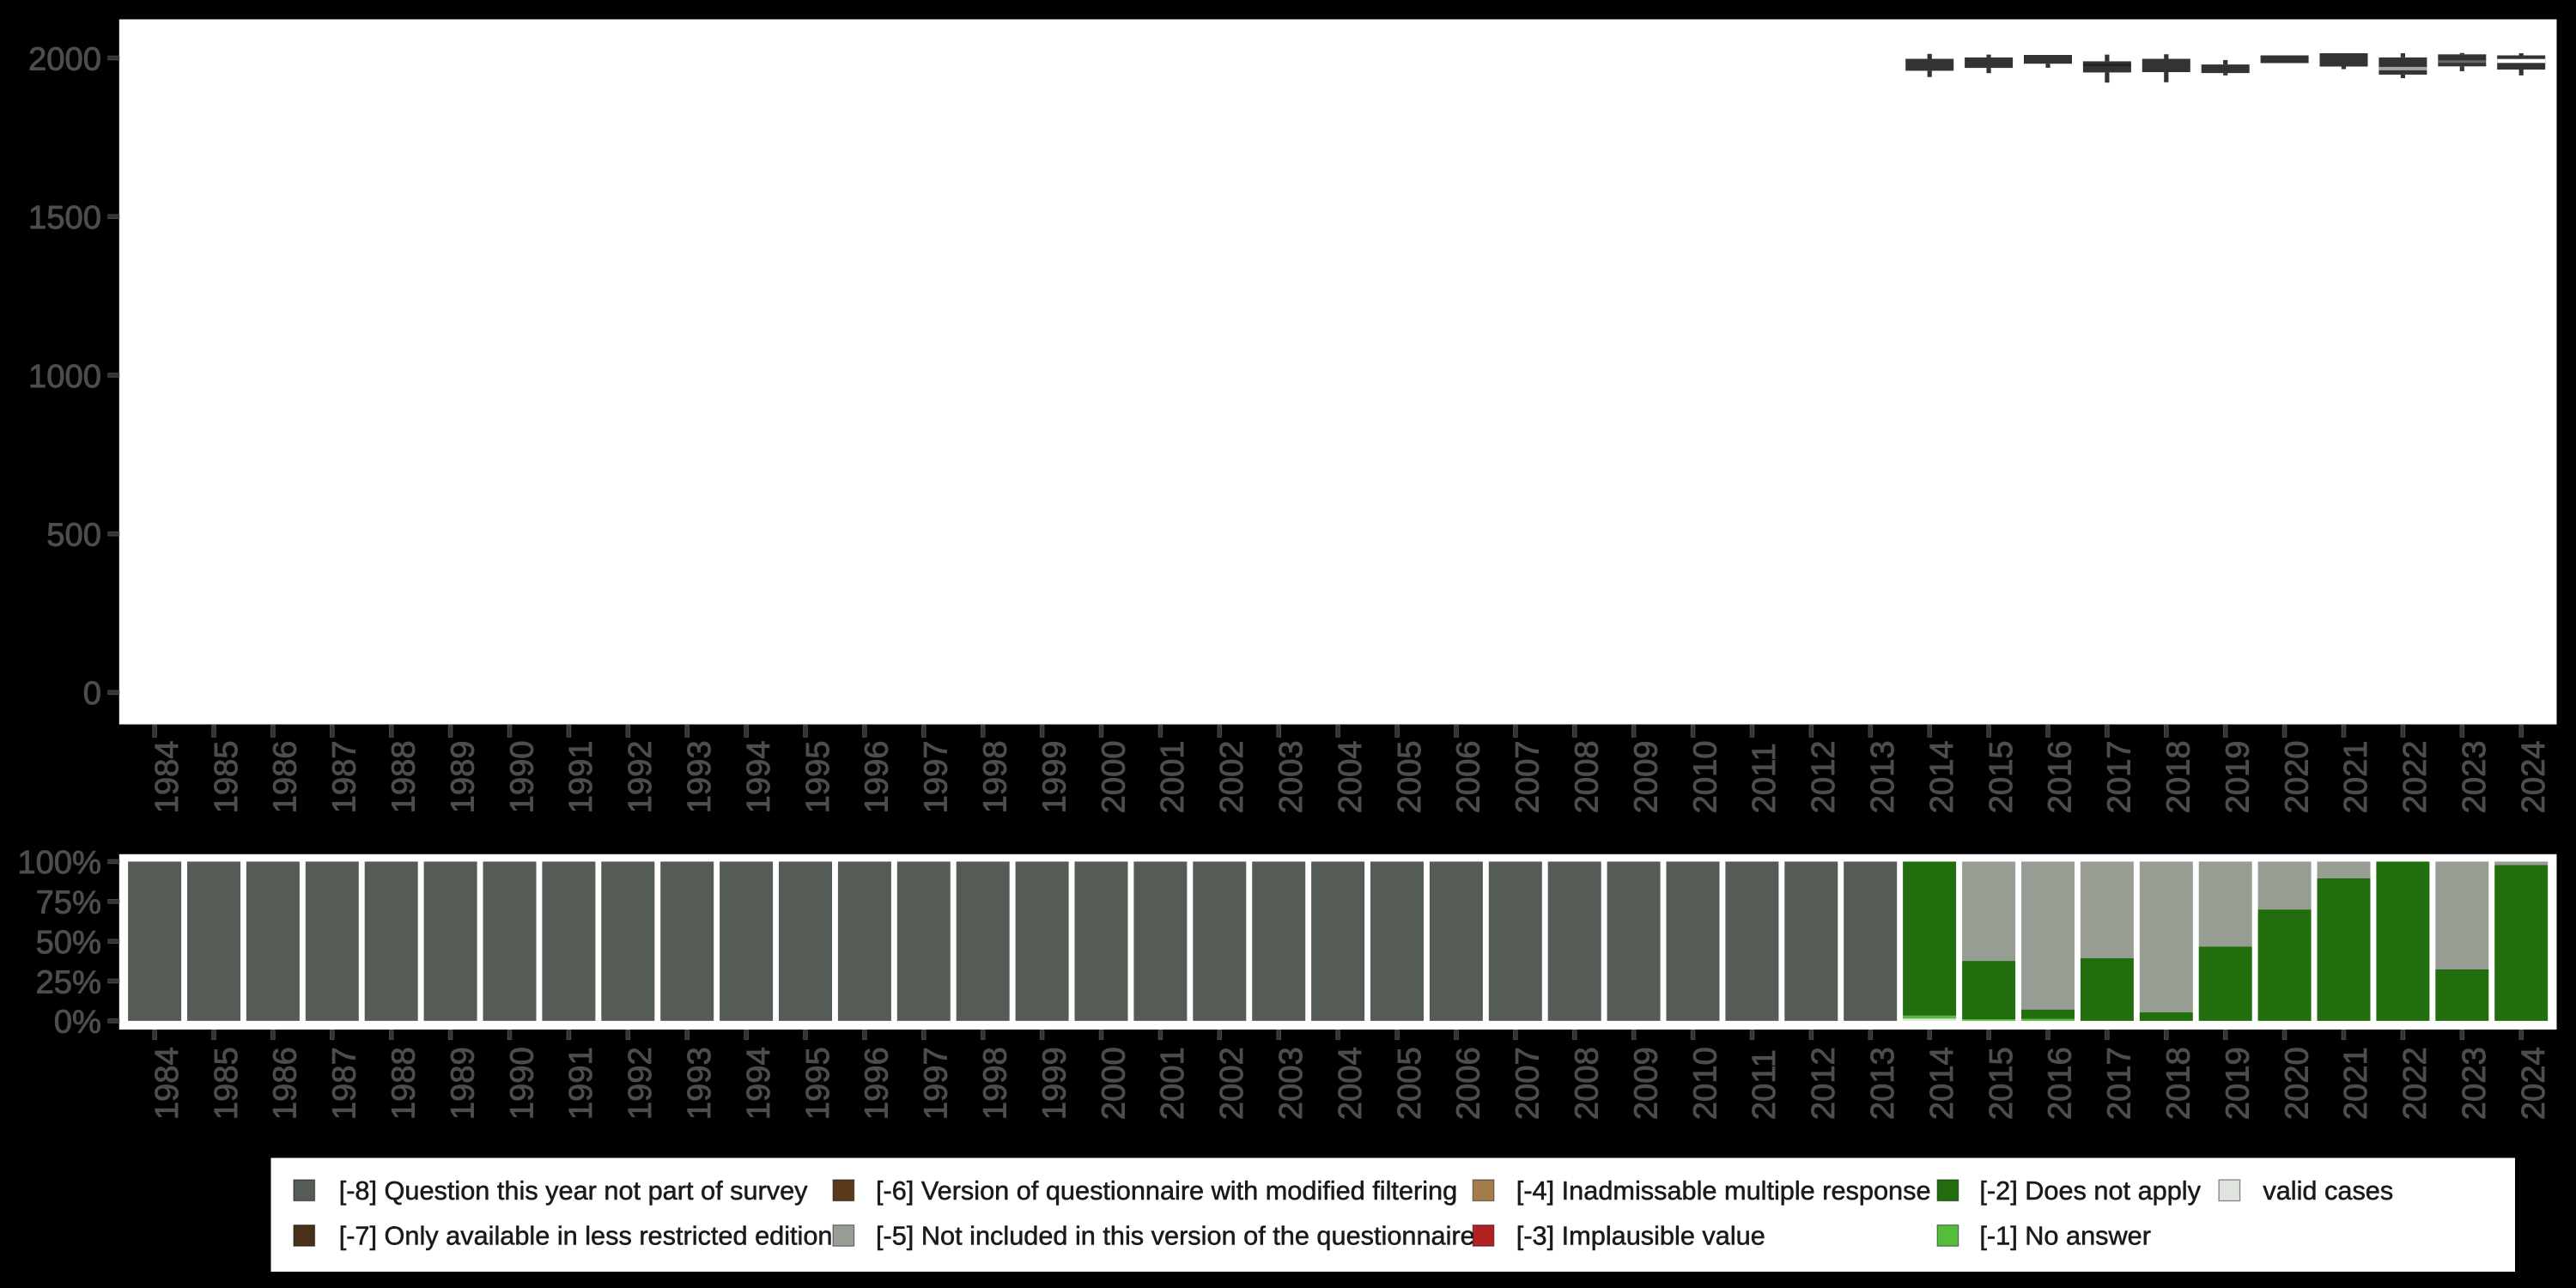 This screenshot has height=1288, width=2576. What do you see at coordinates (69, 981) in the screenshot?
I see `svg-text: 25%` at bounding box center [69, 981].